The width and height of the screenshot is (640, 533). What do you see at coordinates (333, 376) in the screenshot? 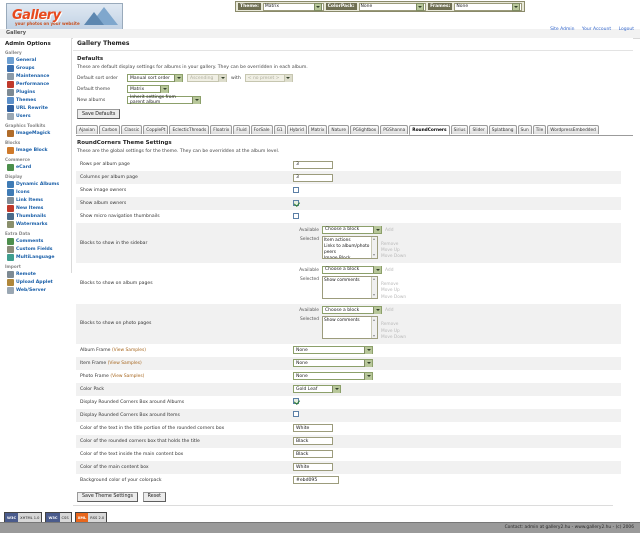
I see `select-photo-frame: None` at bounding box center [333, 376].